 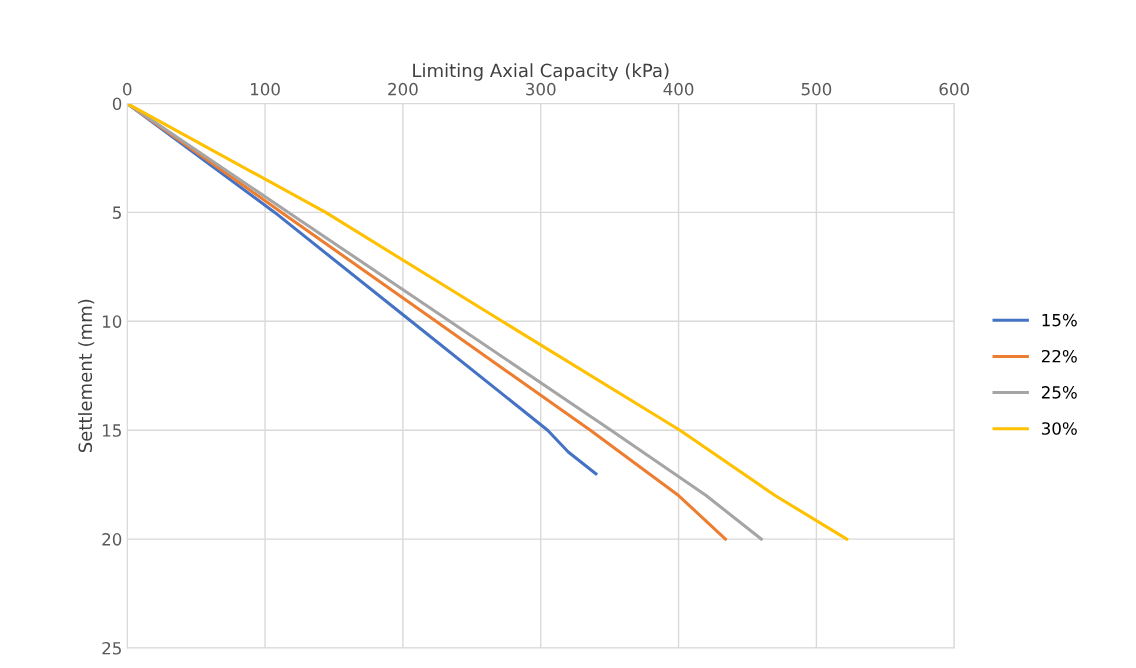 What do you see at coordinates (954, 89) in the screenshot?
I see `x-tick-label: 600` at bounding box center [954, 89].